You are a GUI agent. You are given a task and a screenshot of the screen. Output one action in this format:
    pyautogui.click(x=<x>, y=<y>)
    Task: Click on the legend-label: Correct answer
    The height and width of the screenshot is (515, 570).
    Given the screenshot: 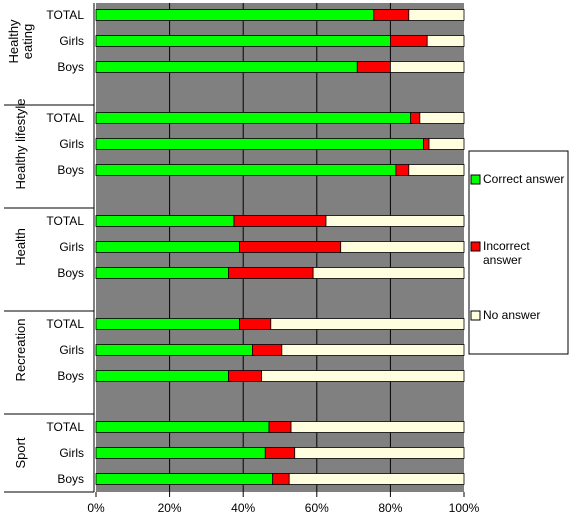 What is the action you would take?
    pyautogui.click(x=523, y=179)
    